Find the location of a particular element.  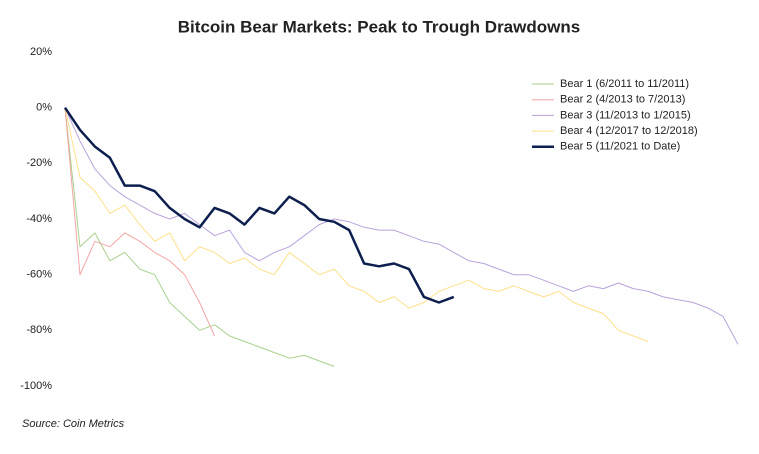

legend-label: Bear 4 (12/2017 to 12/2018) is located at coordinates (629, 131).